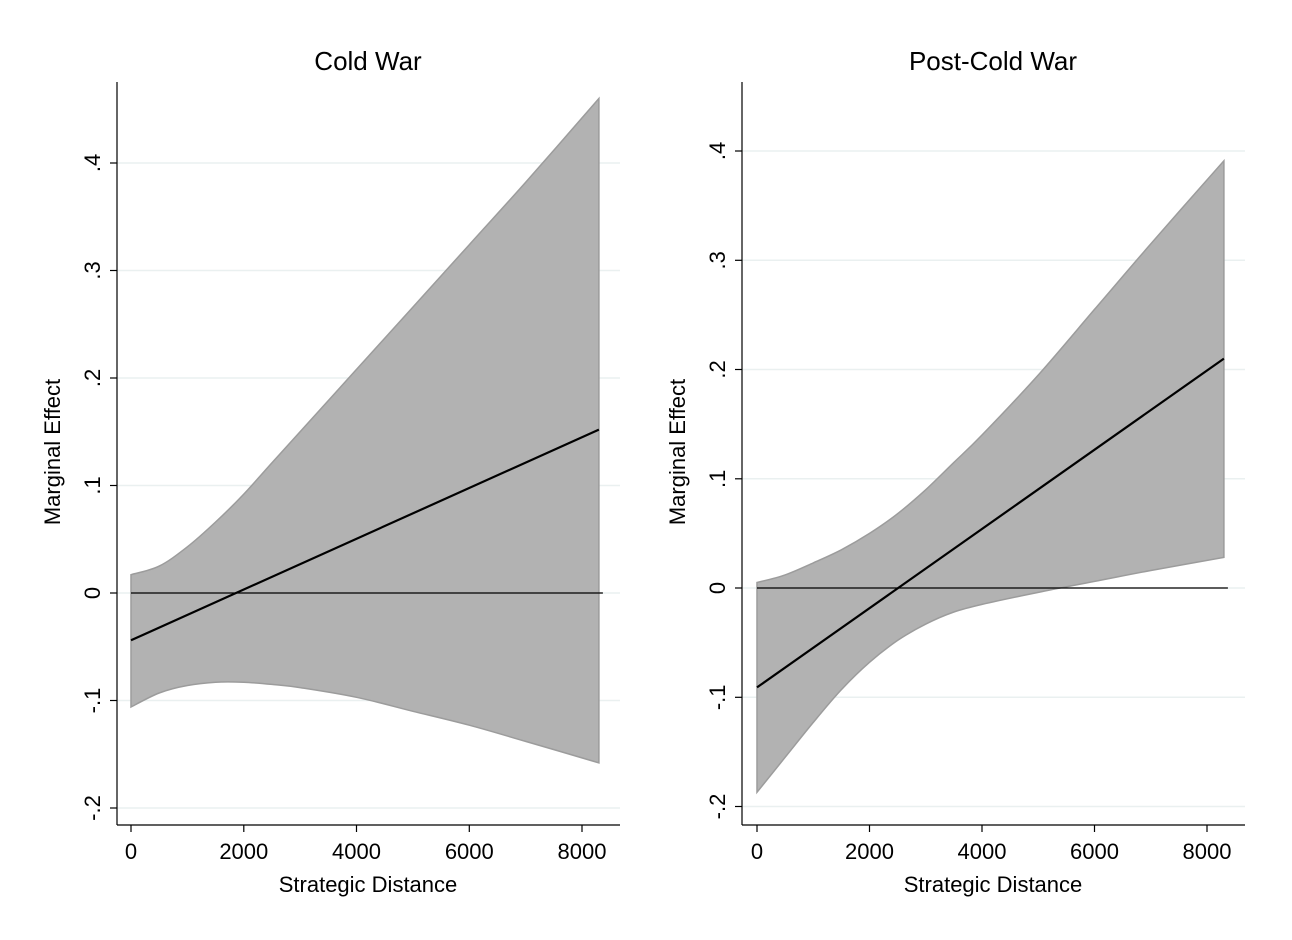 The width and height of the screenshot is (1292, 940). I want to click on y-tick-label-post-cold-war-5: .3, so click(717, 260).